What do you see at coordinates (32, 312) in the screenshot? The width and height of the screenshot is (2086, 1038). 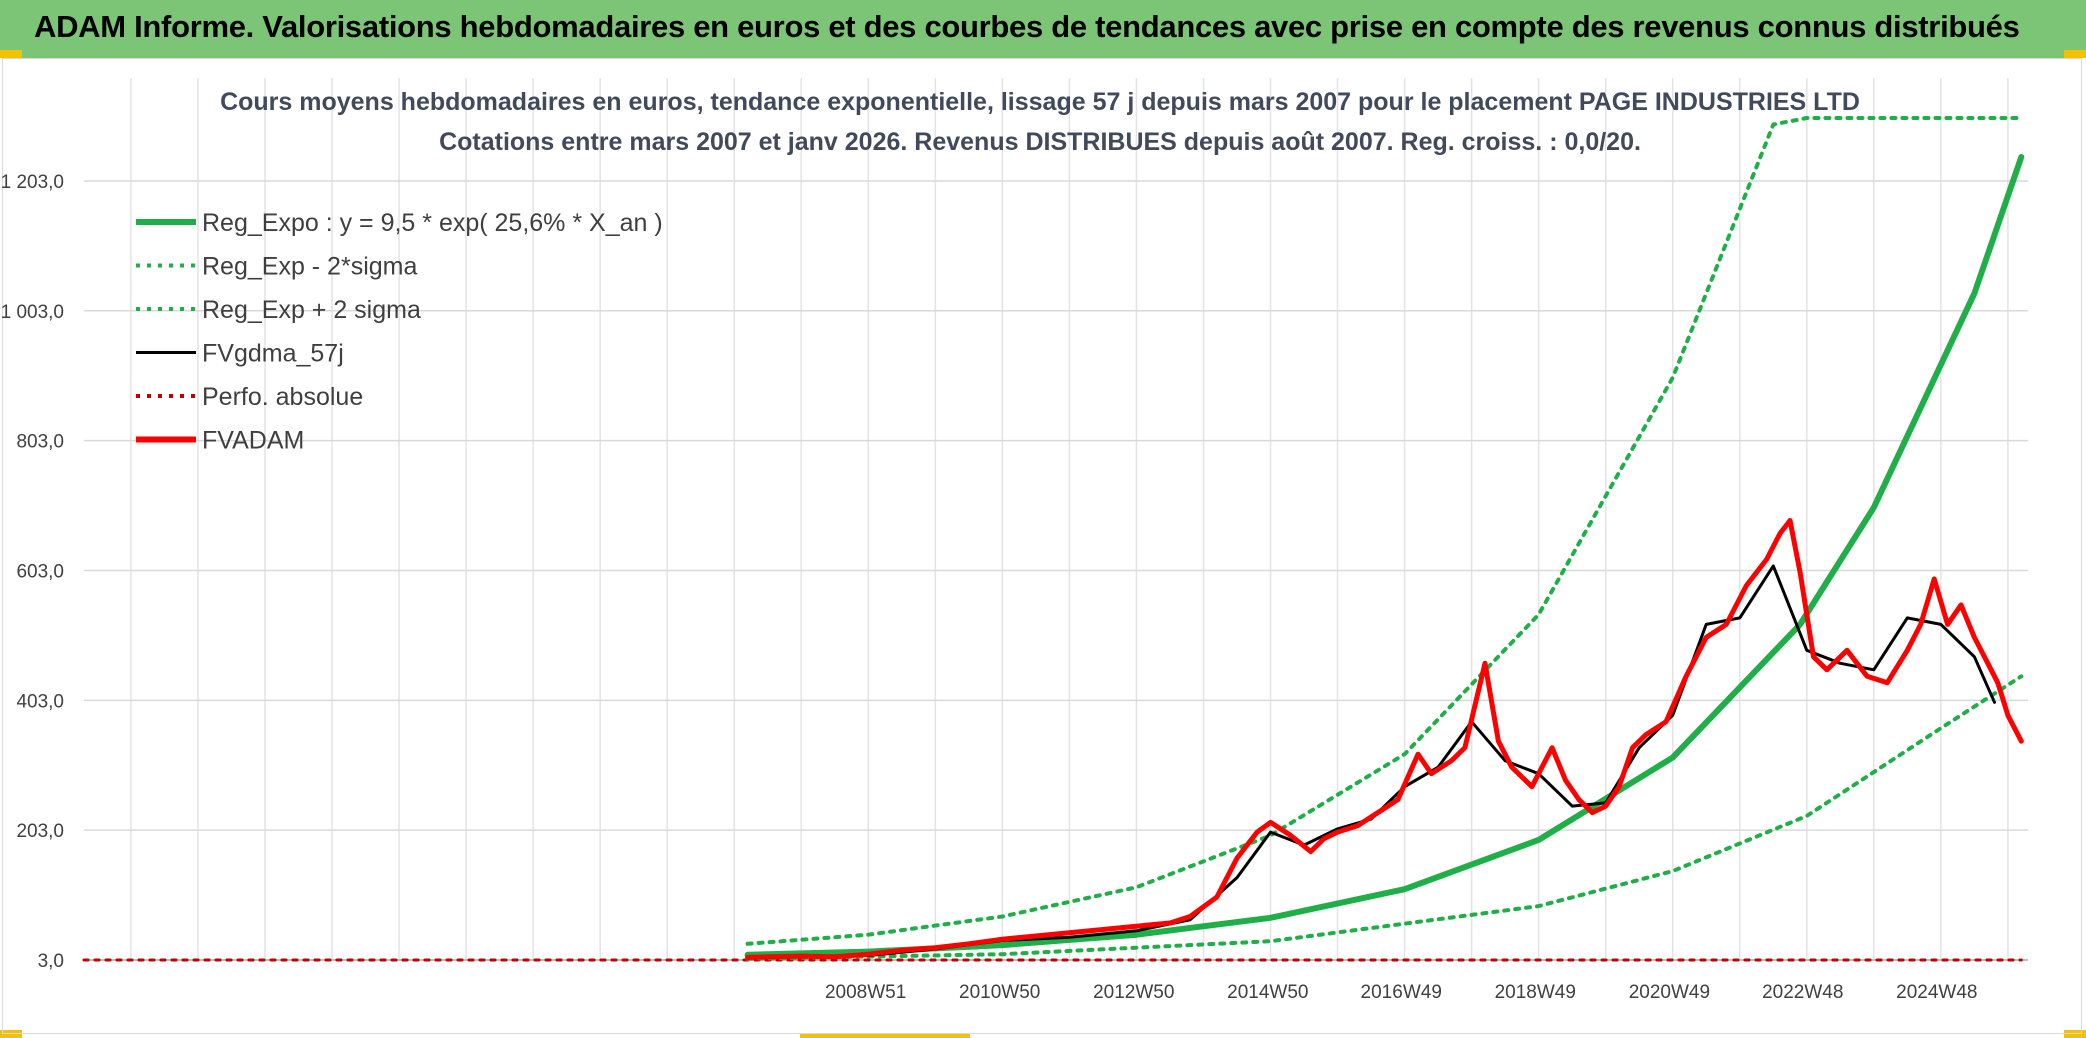 I see `y-tick-label: 1 003,0` at bounding box center [32, 312].